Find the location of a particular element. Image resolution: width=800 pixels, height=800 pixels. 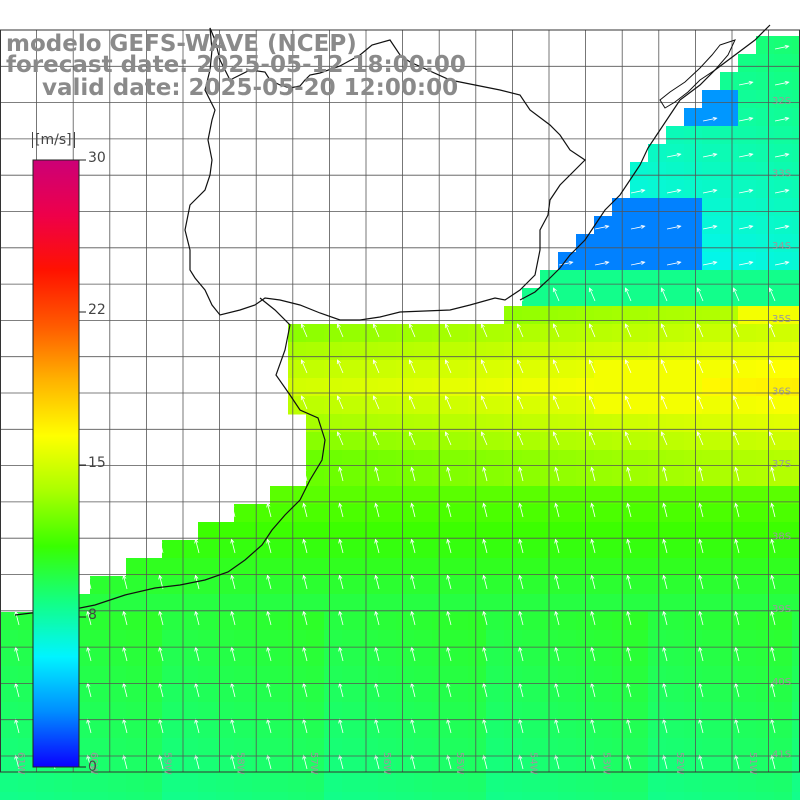

latitude-label: 37S is located at coordinates (781, 464).